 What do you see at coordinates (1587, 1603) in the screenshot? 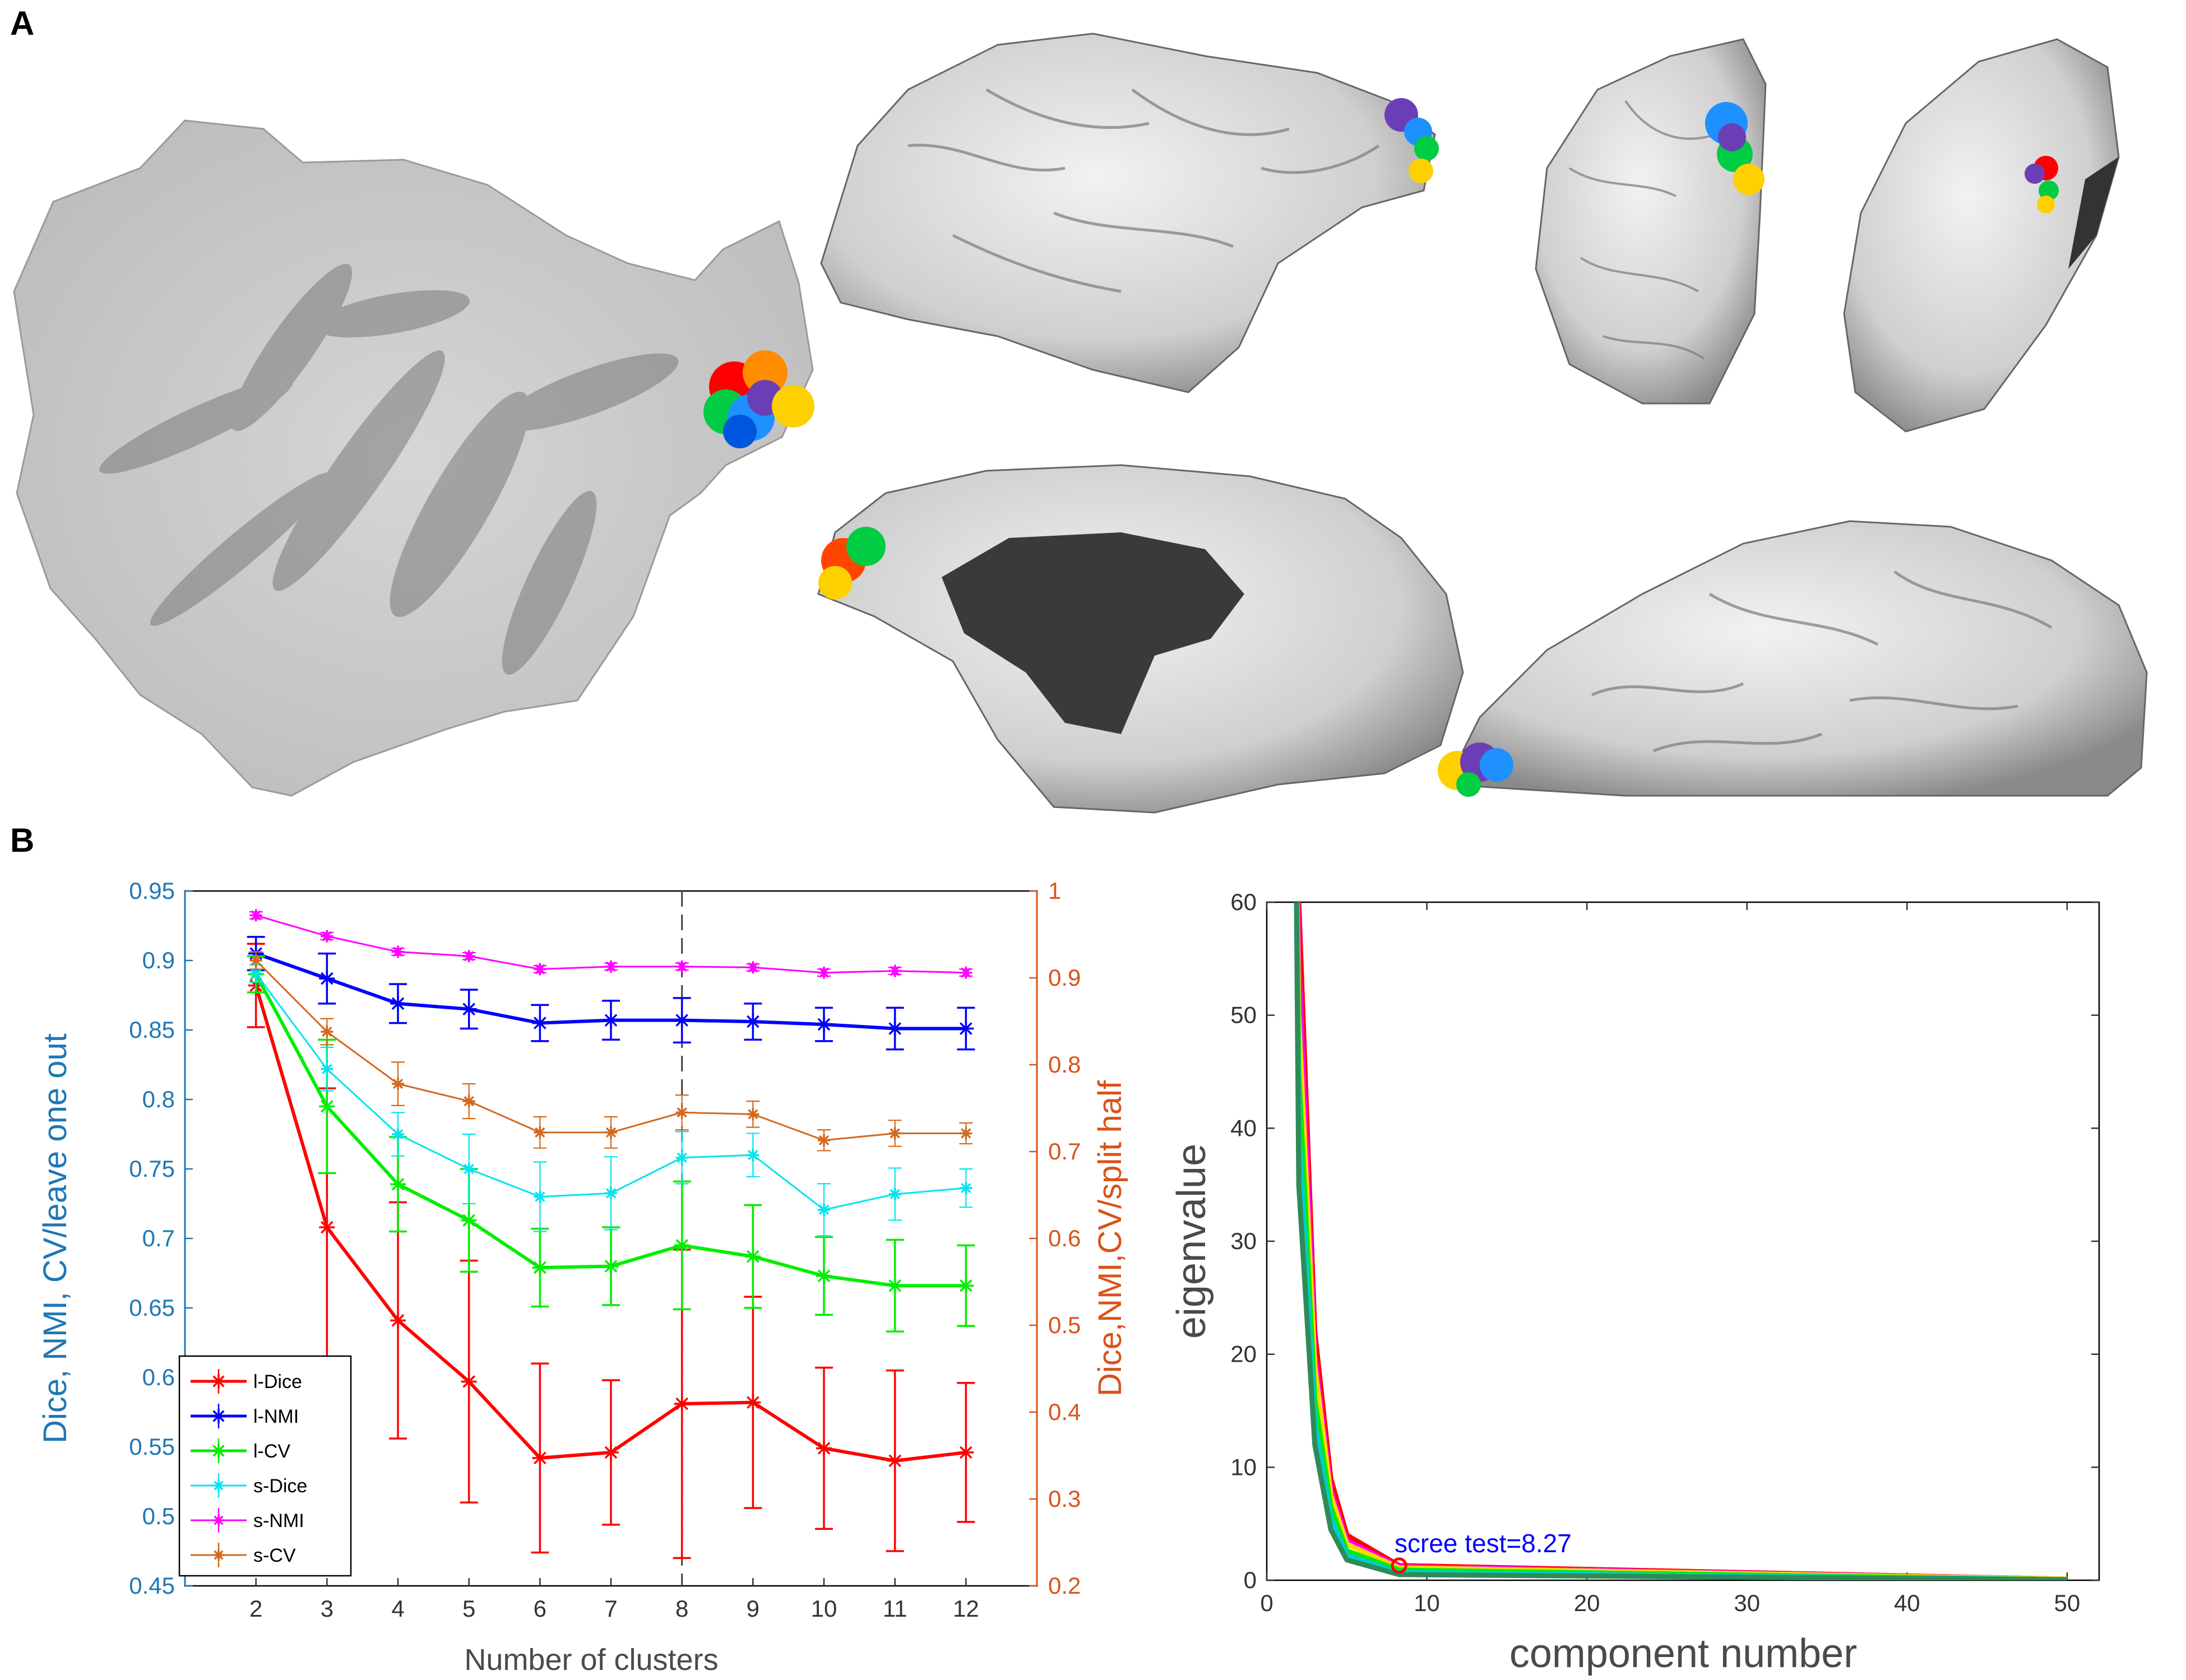
I see `x-tick-label: 20` at bounding box center [1587, 1603].